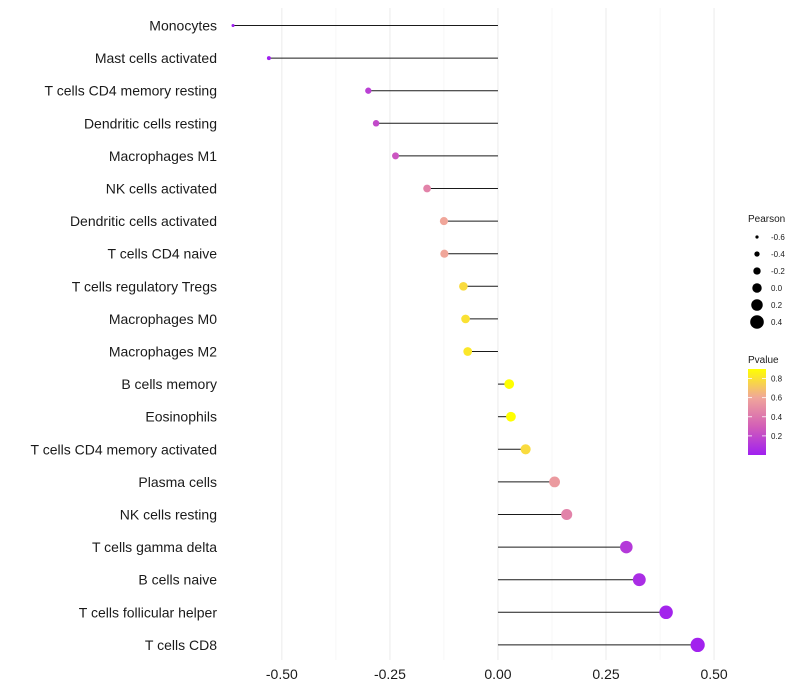  What do you see at coordinates (154, 547) in the screenshot?
I see `category-label: T cells gamma delta` at bounding box center [154, 547].